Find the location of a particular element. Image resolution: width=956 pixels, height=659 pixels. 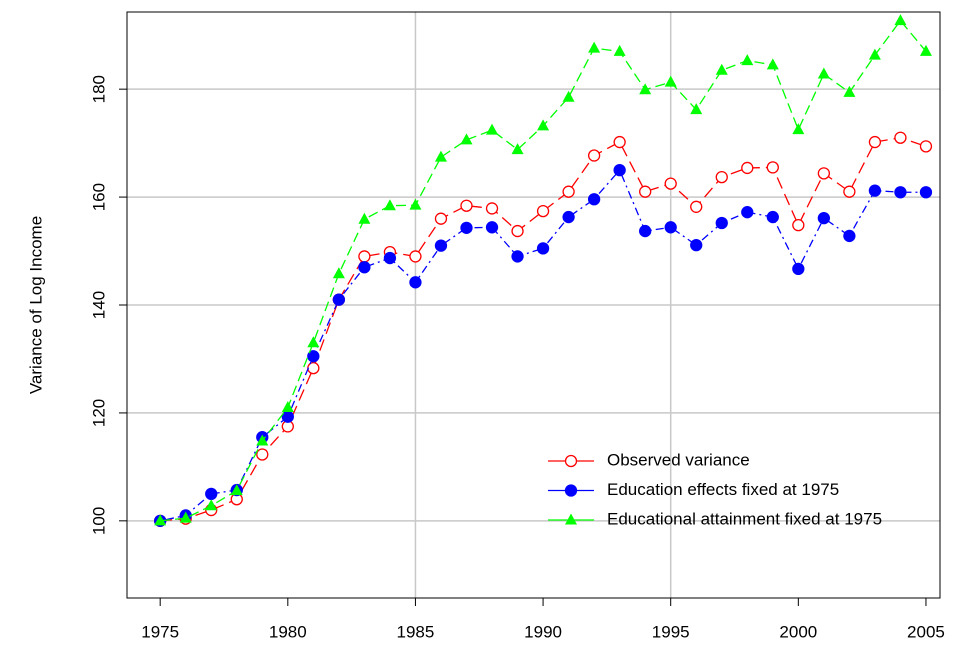

x-tick-label: 1985 is located at coordinates (416, 631).